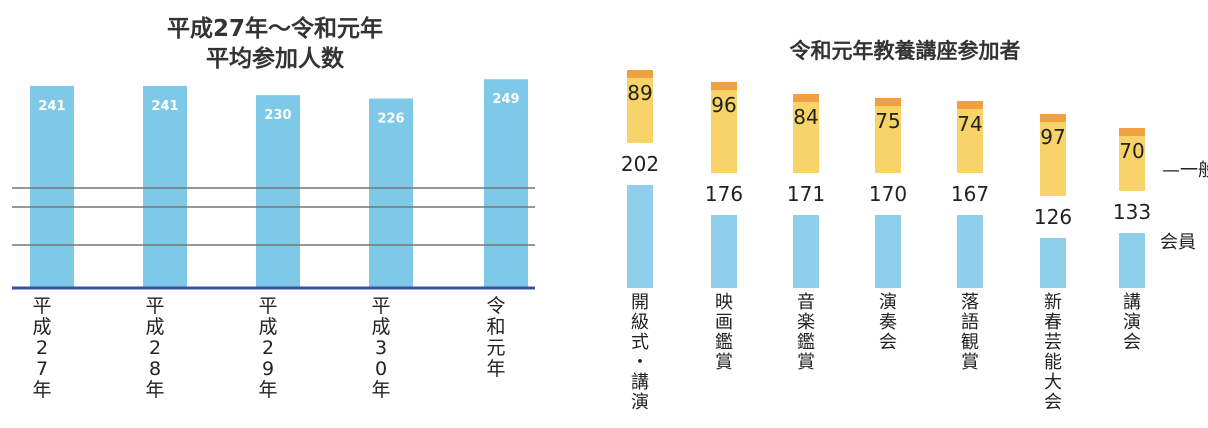  What do you see at coordinates (267, 306) in the screenshot?
I see `category-label-3-char-1: 平` at bounding box center [267, 306].